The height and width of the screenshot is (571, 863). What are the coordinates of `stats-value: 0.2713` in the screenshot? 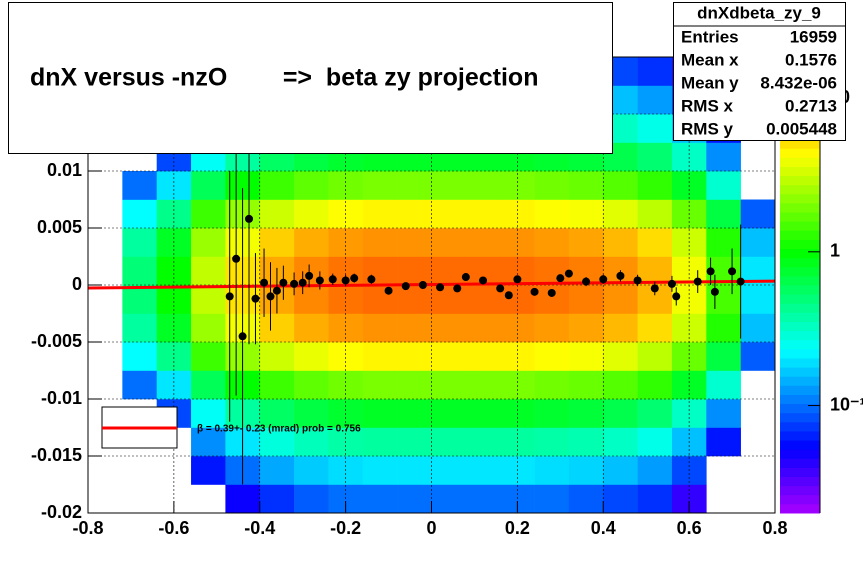 It's located at (811, 105).